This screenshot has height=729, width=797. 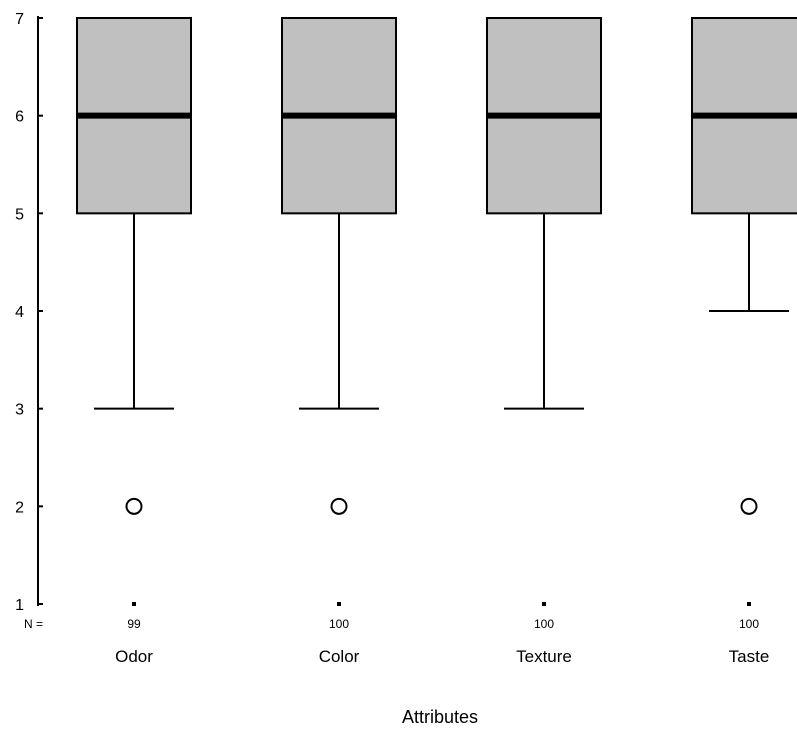 I want to click on y-tick-label: 6, so click(x=19, y=117).